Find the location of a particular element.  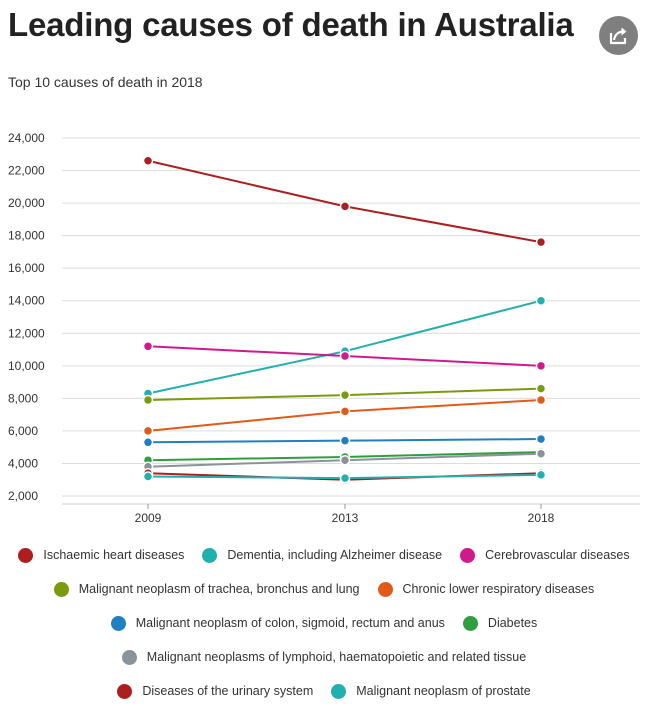

legend-item: Chronic lower respiratory diseases is located at coordinates (486, 589).